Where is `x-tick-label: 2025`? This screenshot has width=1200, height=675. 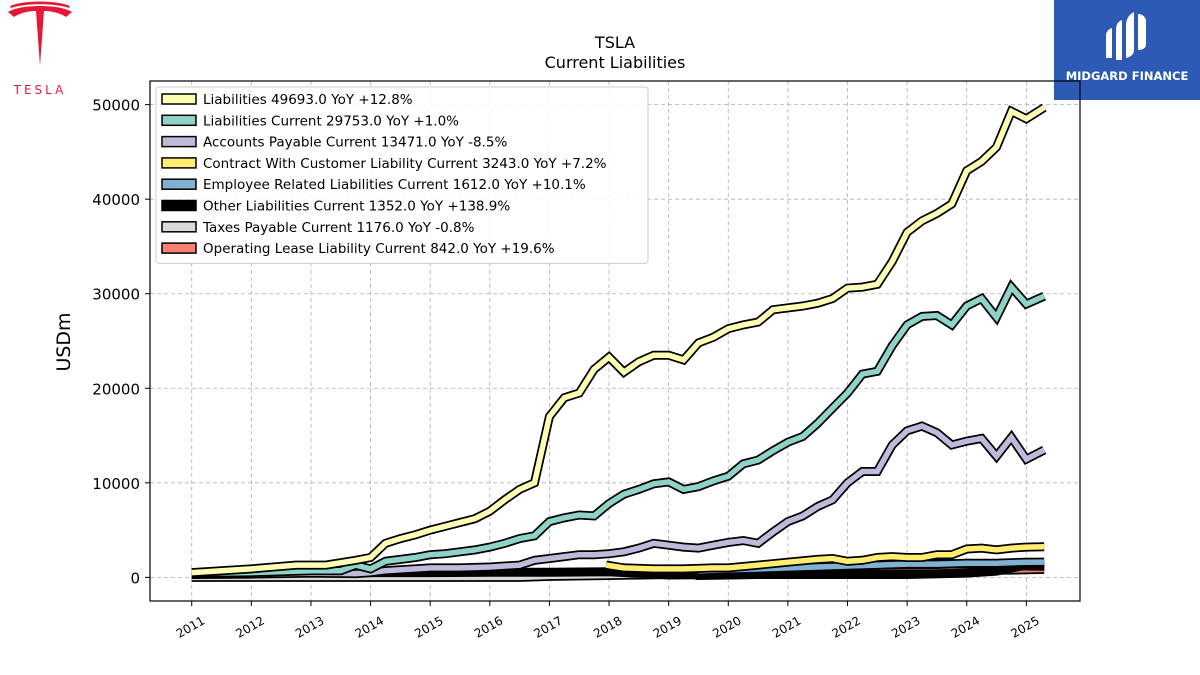
x-tick-label: 2025 is located at coordinates (1024, 626).